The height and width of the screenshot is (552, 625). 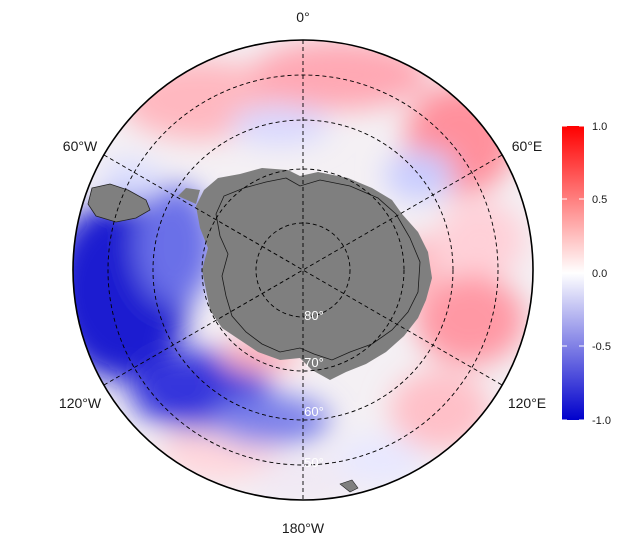 I want to click on lon-label-lower-left: 120°W, so click(x=80, y=403).